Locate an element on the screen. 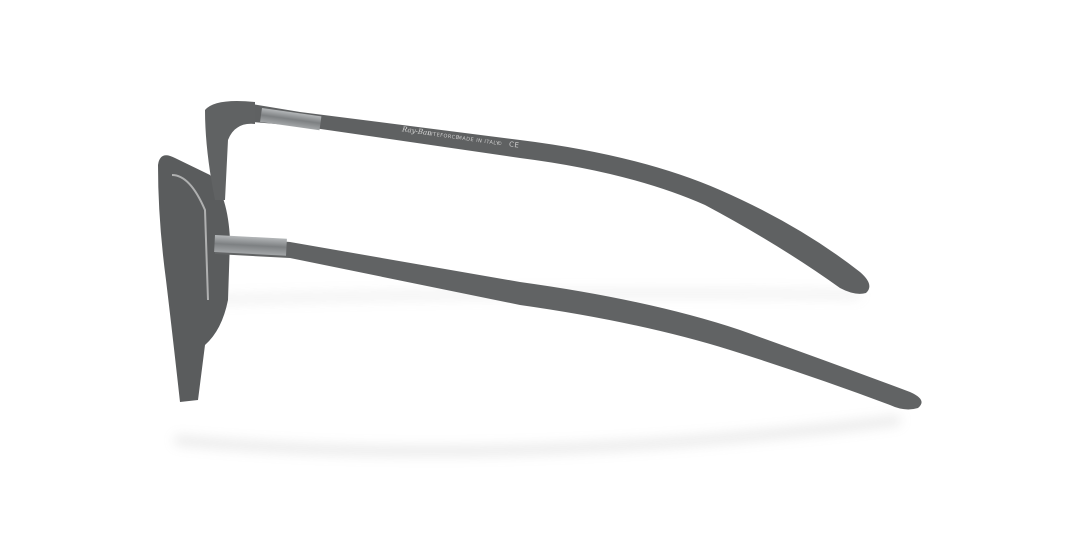 This screenshot has width=1080, height=540. copyright-mark: © is located at coordinates (500, 144).